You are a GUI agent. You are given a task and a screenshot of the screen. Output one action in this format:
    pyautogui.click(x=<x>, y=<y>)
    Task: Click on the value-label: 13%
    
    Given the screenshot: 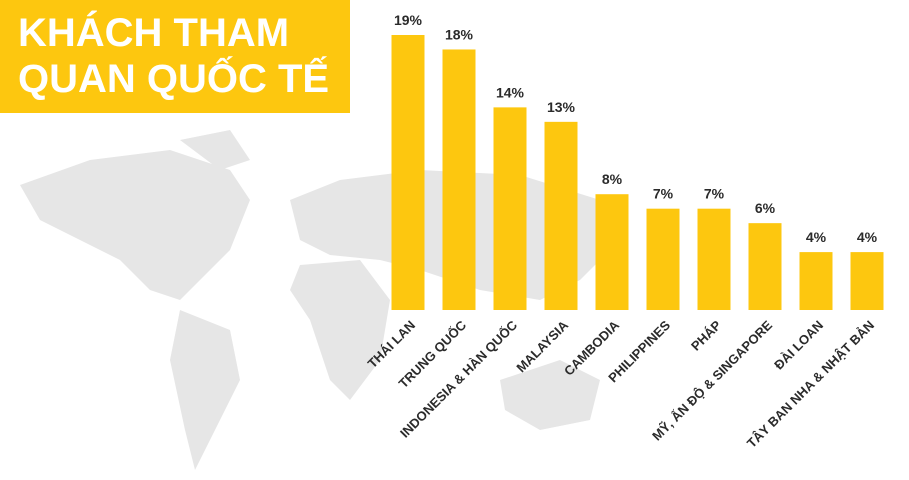 What is the action you would take?
    pyautogui.click(x=561, y=107)
    